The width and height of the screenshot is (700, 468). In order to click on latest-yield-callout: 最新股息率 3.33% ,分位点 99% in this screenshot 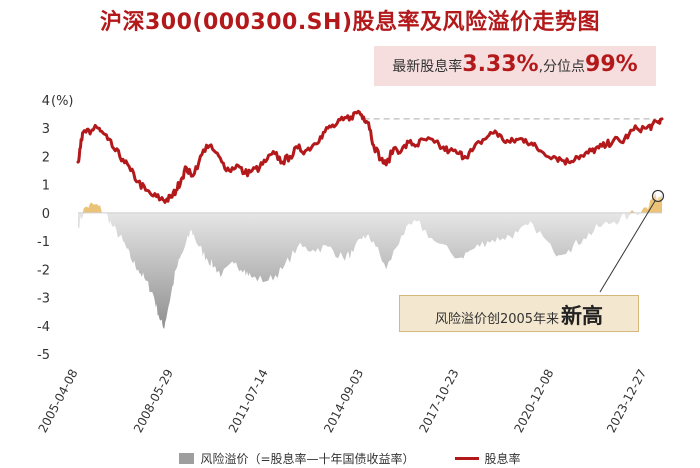, I will do `click(515, 66)`.